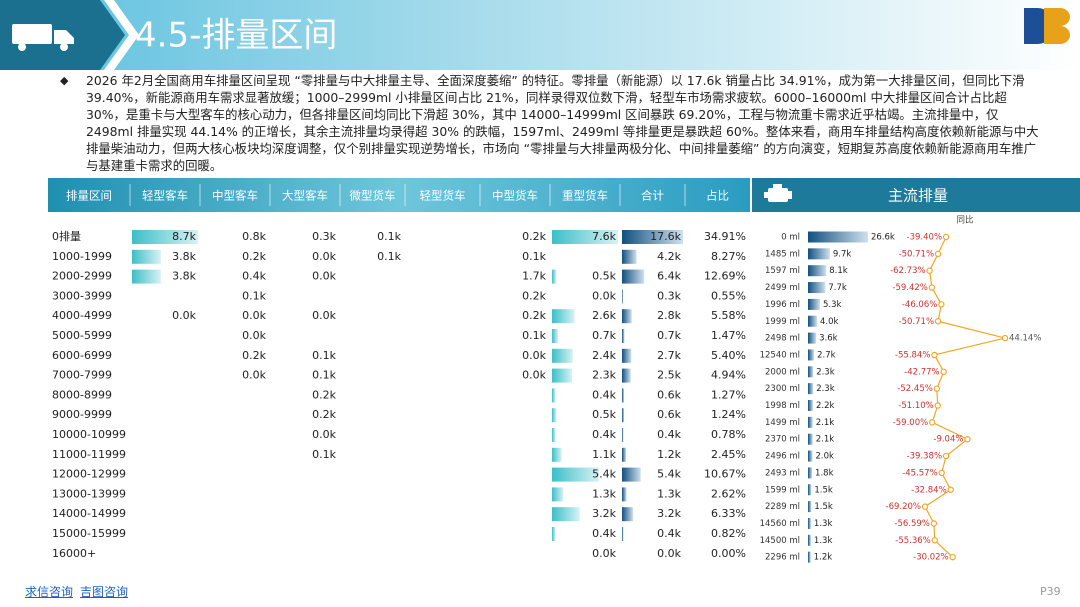 The height and width of the screenshot is (607, 1080). Describe the element at coordinates (669, 533) in the screenshot. I see `cell-value: 0.4k` at that location.